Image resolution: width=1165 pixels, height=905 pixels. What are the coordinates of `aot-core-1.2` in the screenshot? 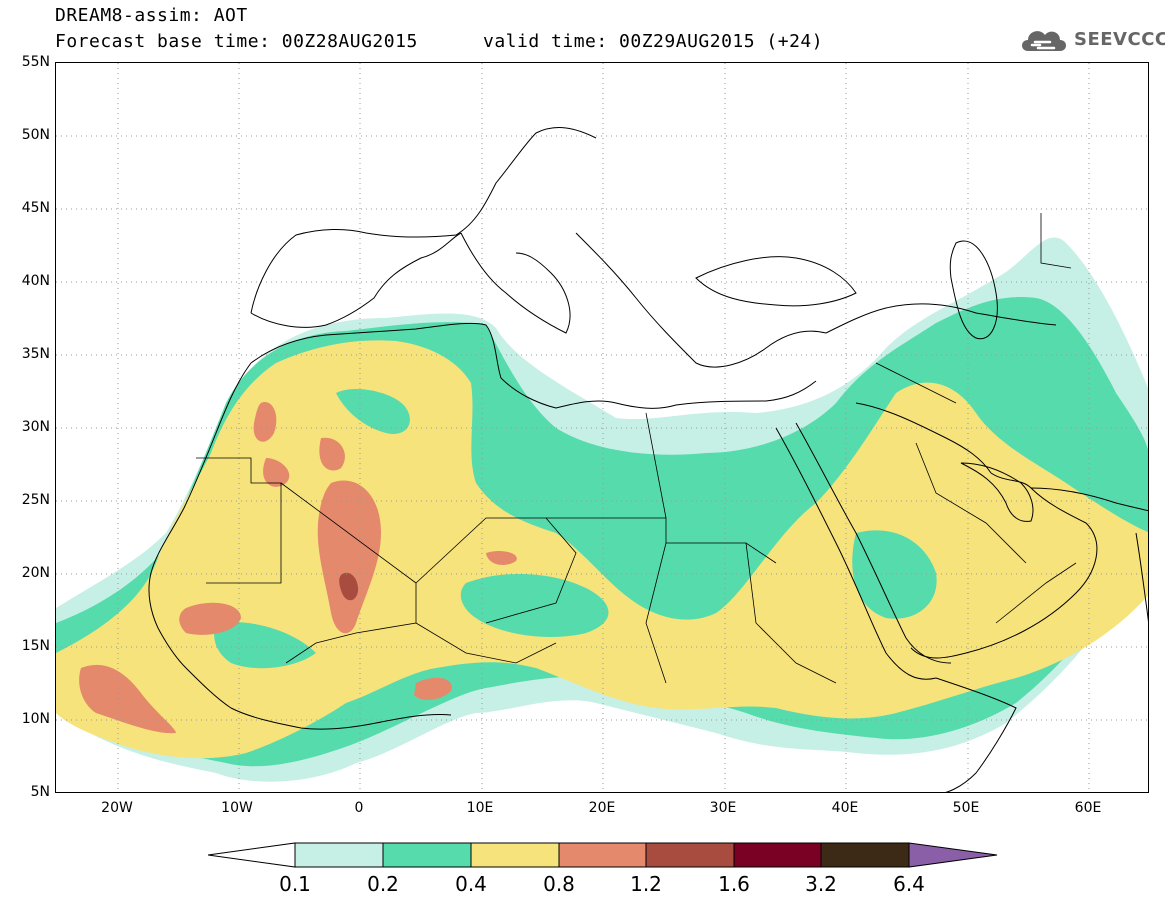 It's located at (349, 586).